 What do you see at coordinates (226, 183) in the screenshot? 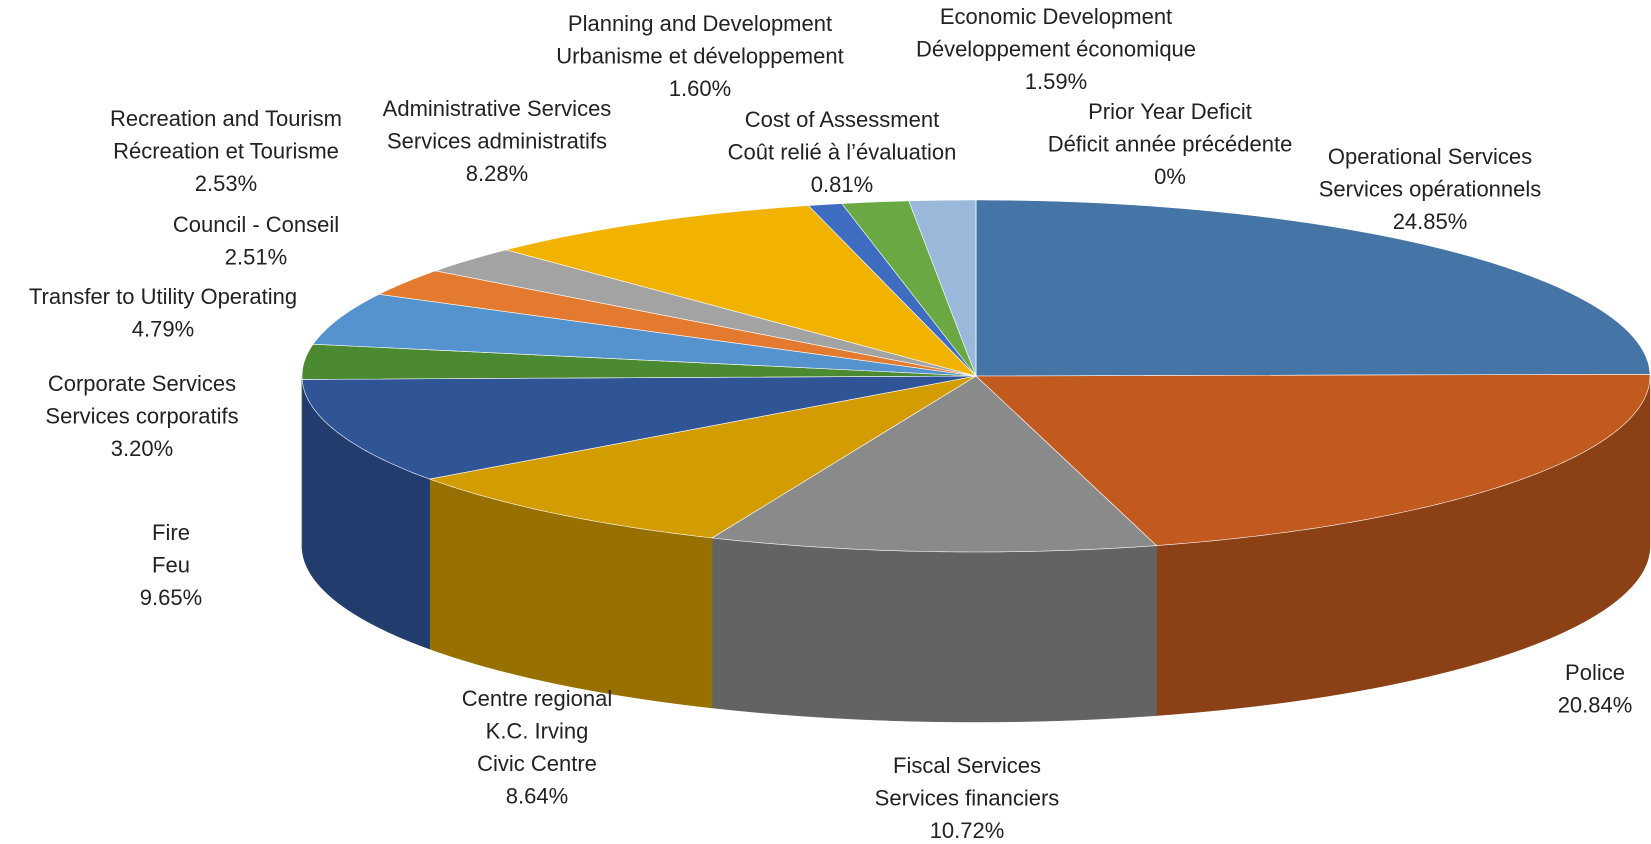
I see `value-label: 2.53%` at bounding box center [226, 183].